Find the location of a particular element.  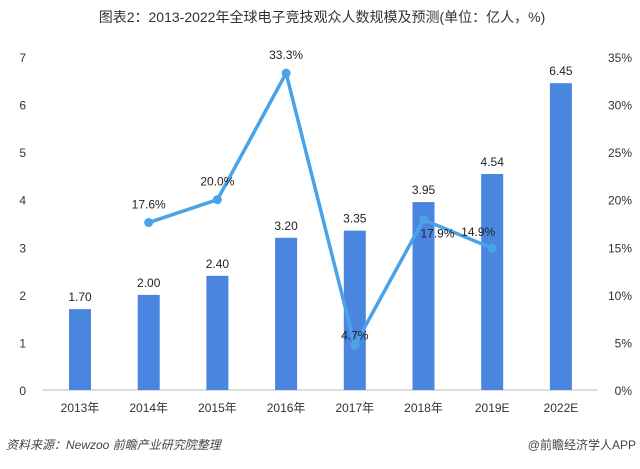

x-tick-label: 2018年 is located at coordinates (423, 408).